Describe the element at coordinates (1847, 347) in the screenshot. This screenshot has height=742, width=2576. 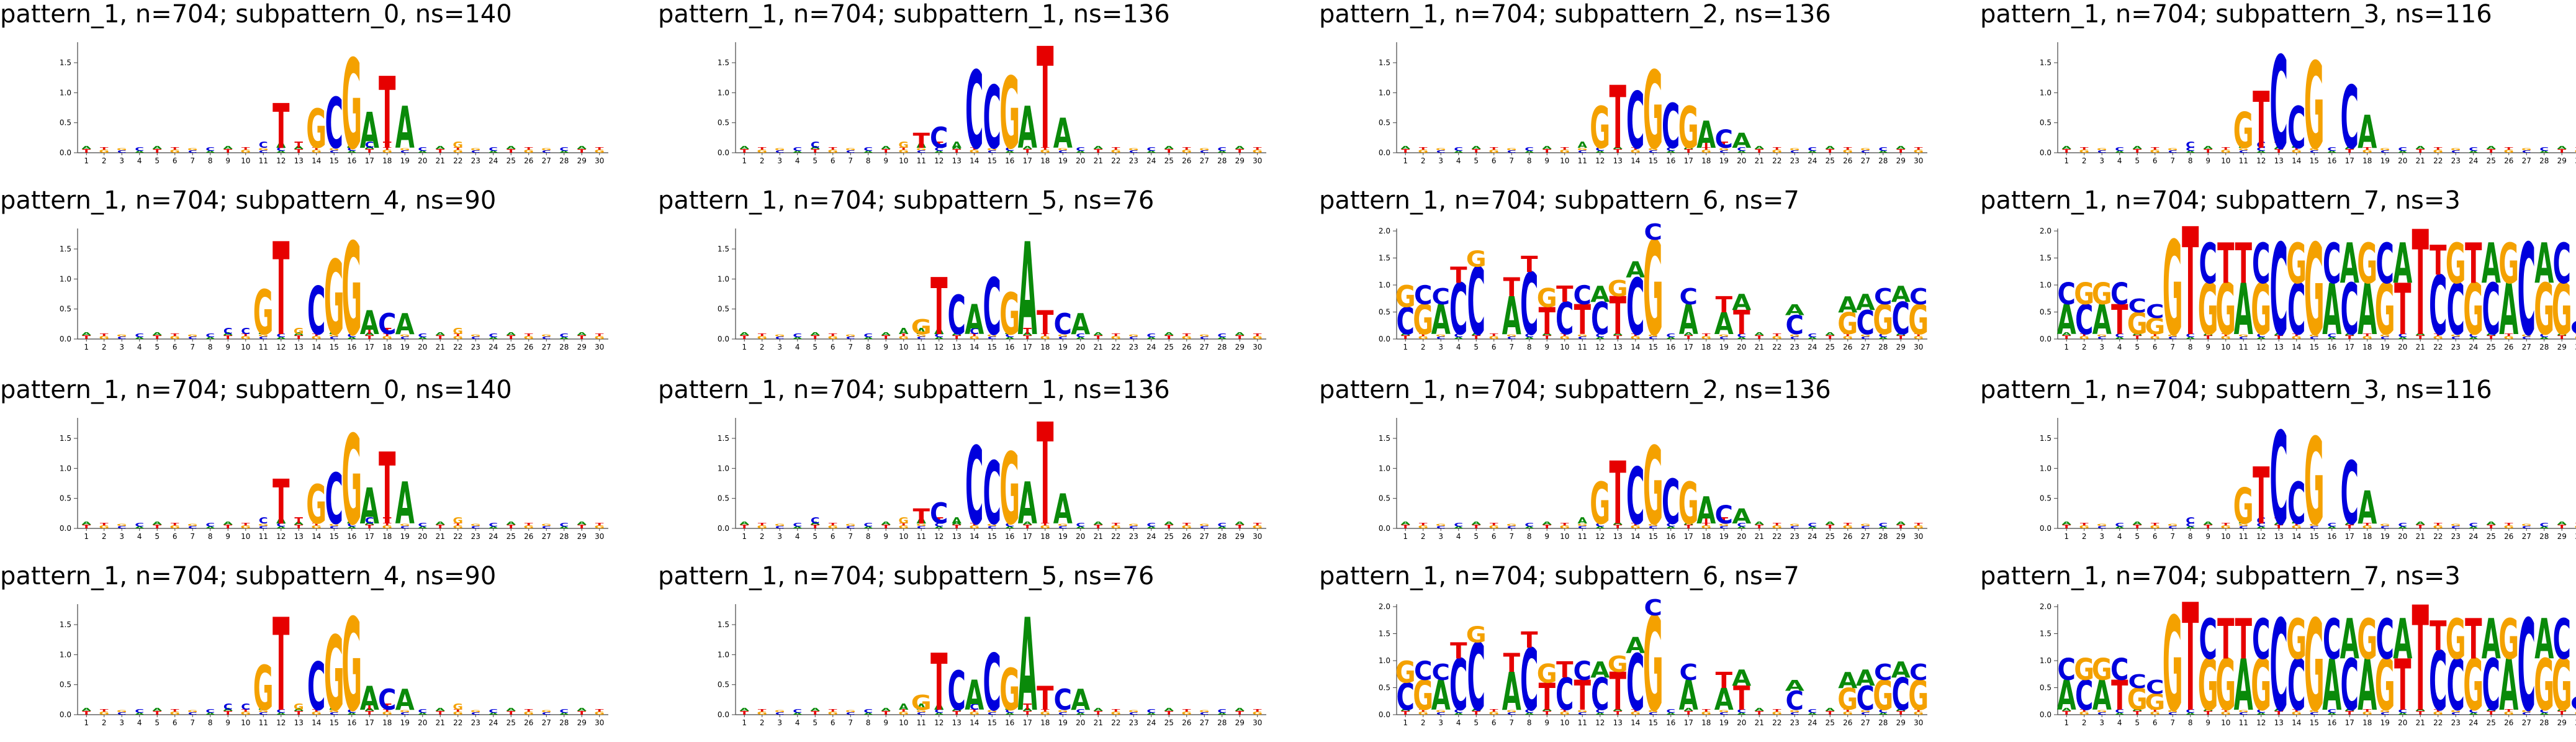
I see `x-tick-label: 26` at that location.